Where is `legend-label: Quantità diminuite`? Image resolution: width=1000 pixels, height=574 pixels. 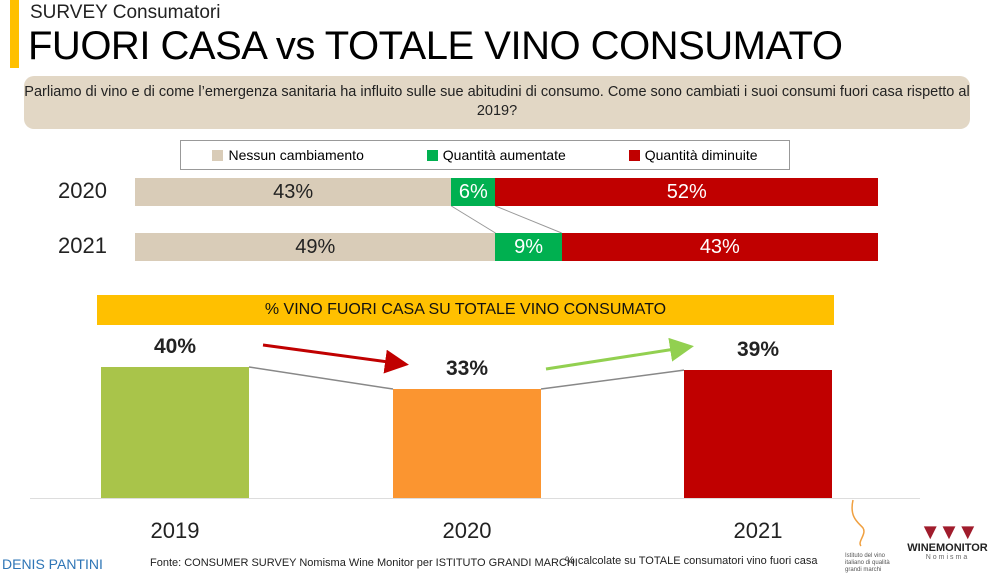
legend-label: Quantità diminuite is located at coordinates (701, 155).